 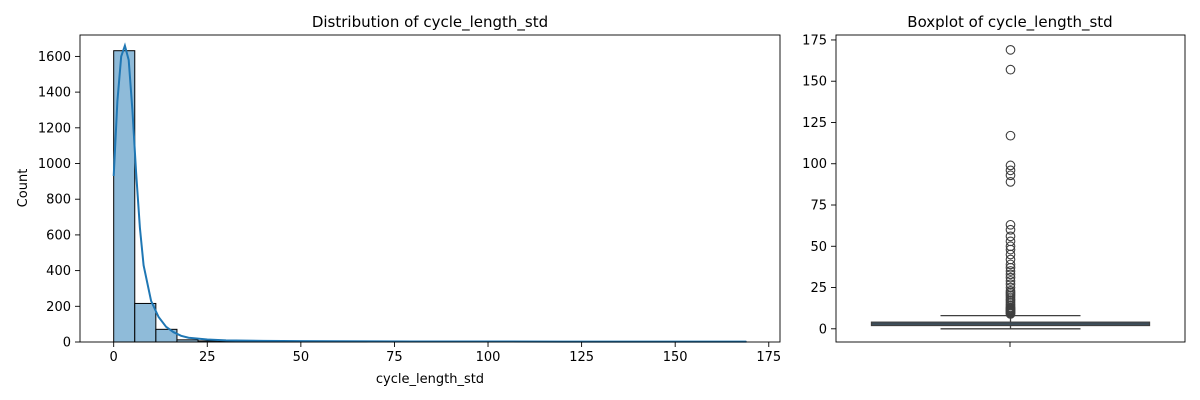 What do you see at coordinates (430, 22) in the screenshot?
I see `histogram-title: Distribution of cycle_length_std` at bounding box center [430, 22].